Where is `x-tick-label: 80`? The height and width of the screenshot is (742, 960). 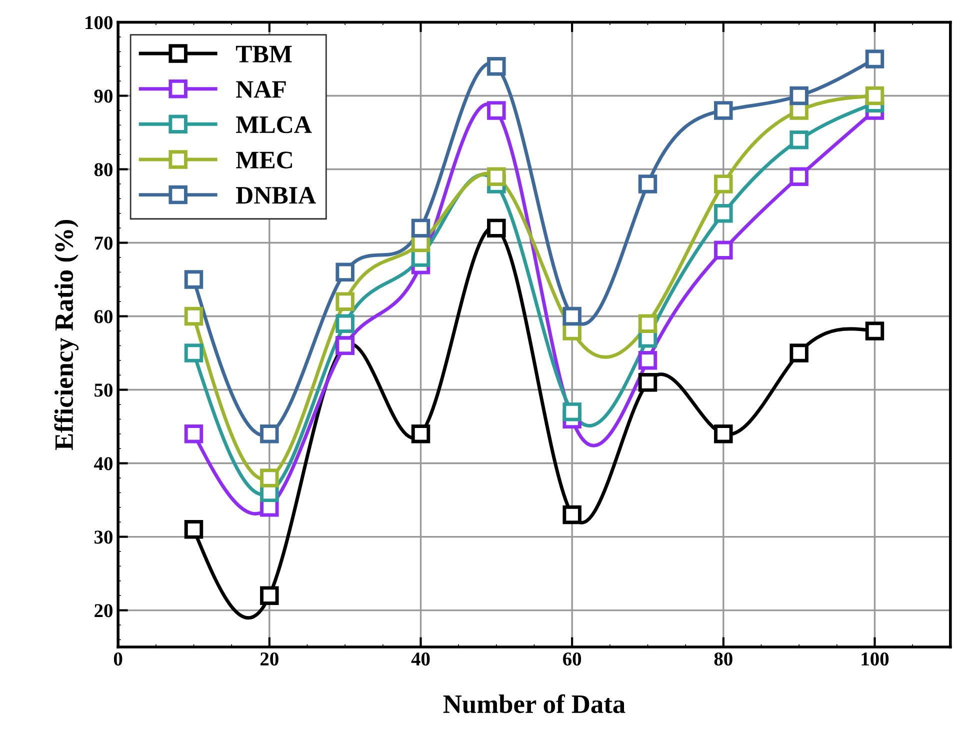 x-tick-label: 80 is located at coordinates (723, 659).